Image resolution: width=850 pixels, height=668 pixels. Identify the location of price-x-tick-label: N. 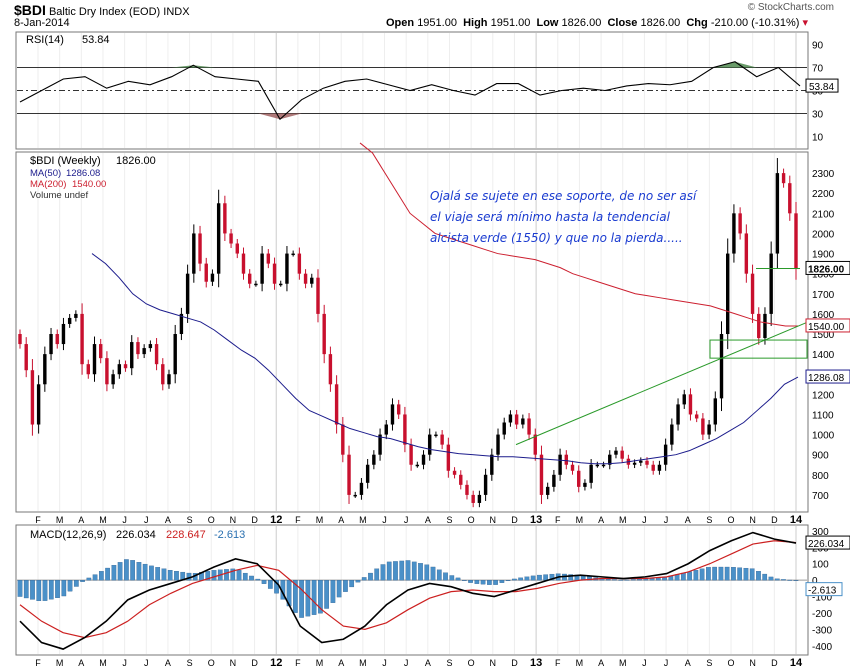
(233, 520).